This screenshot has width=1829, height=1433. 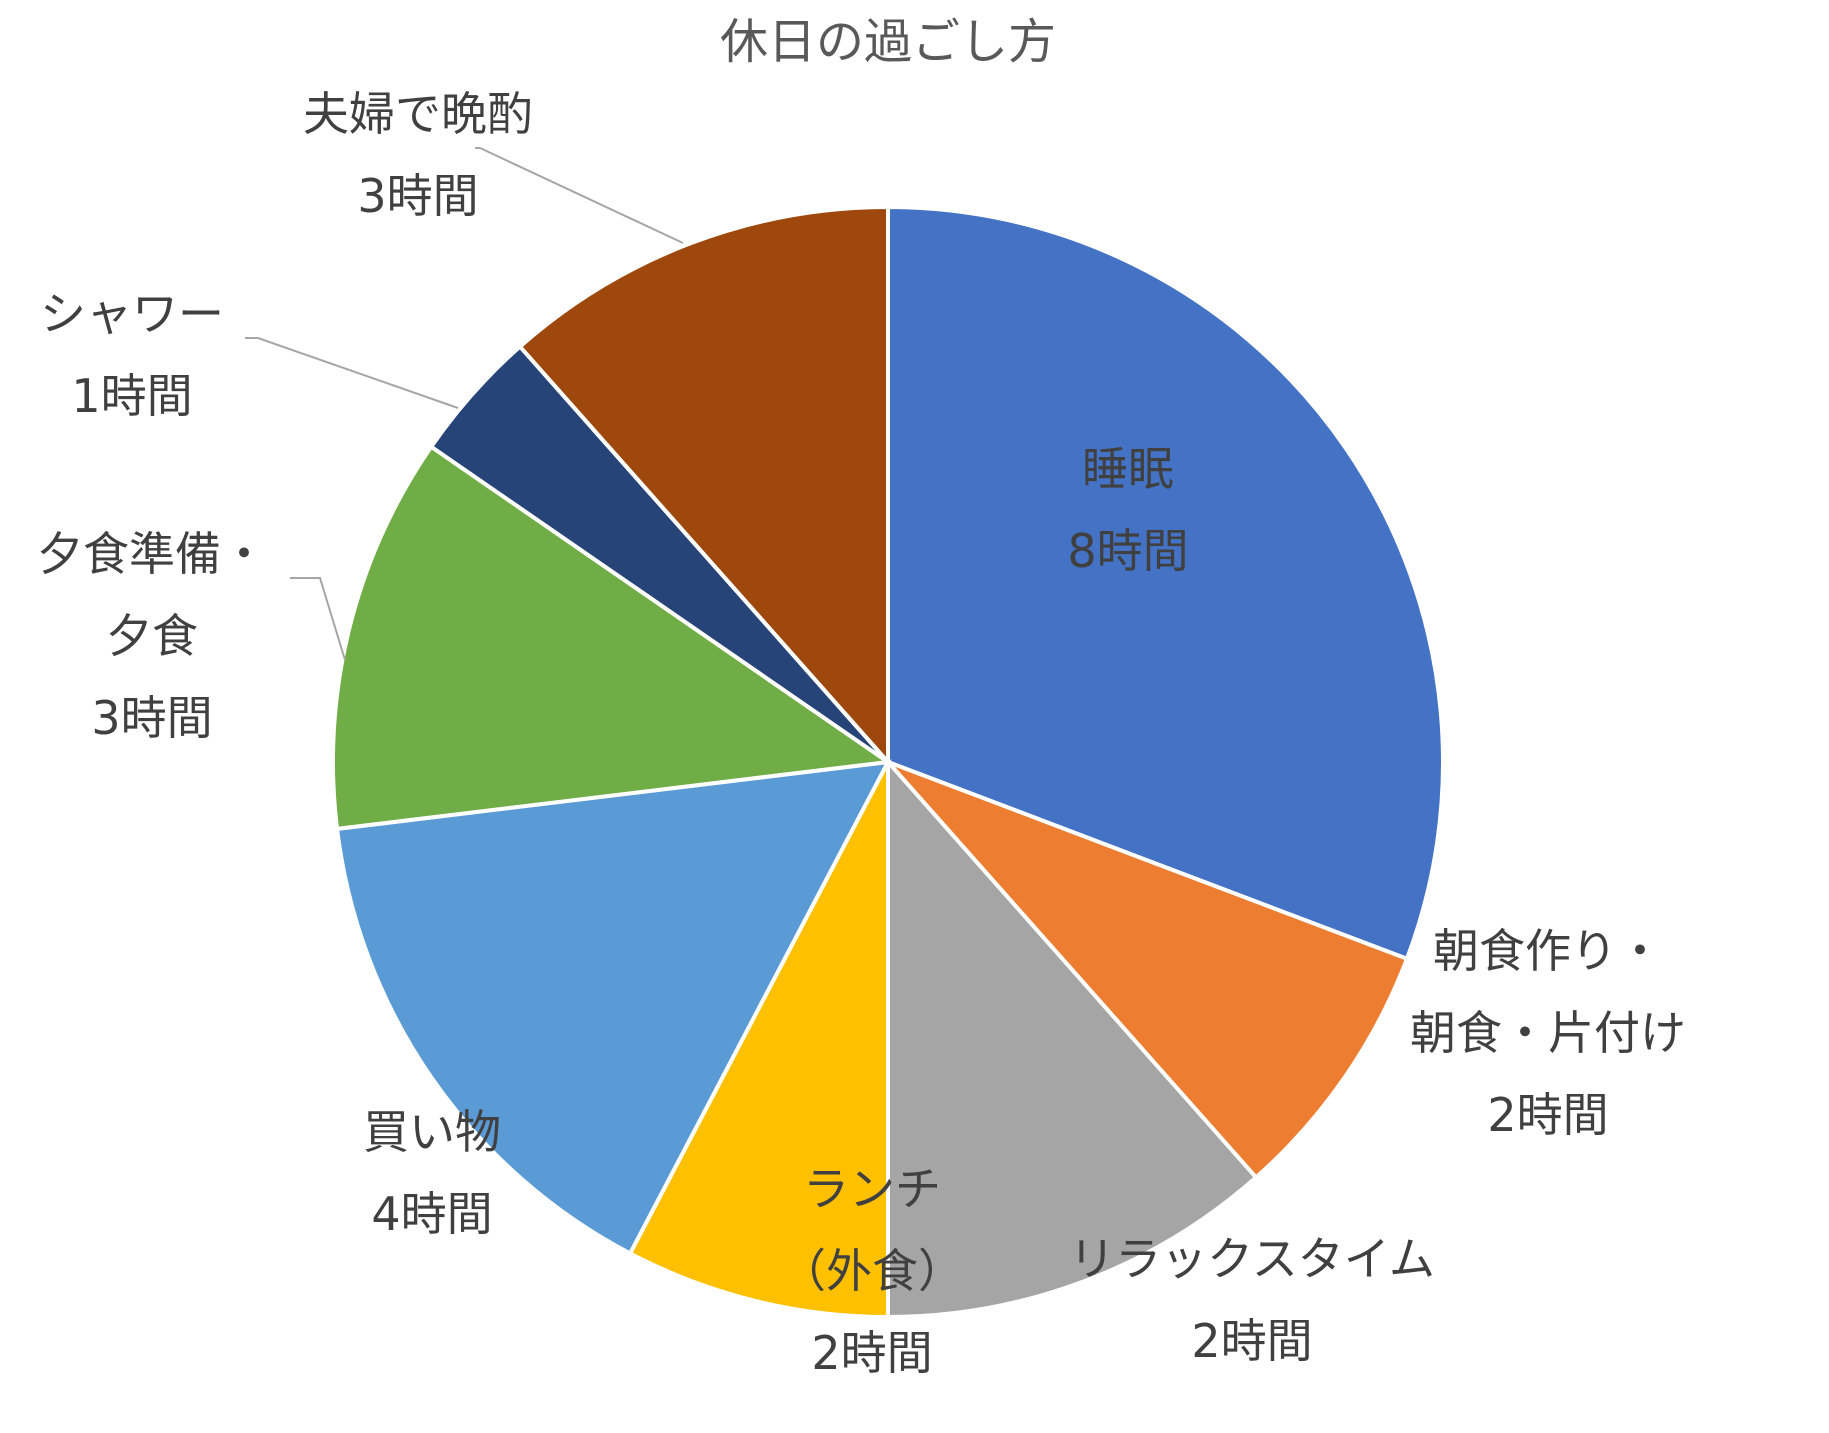 What do you see at coordinates (1128, 469) in the screenshot?
I see `slice-category-label: 睡眠` at bounding box center [1128, 469].